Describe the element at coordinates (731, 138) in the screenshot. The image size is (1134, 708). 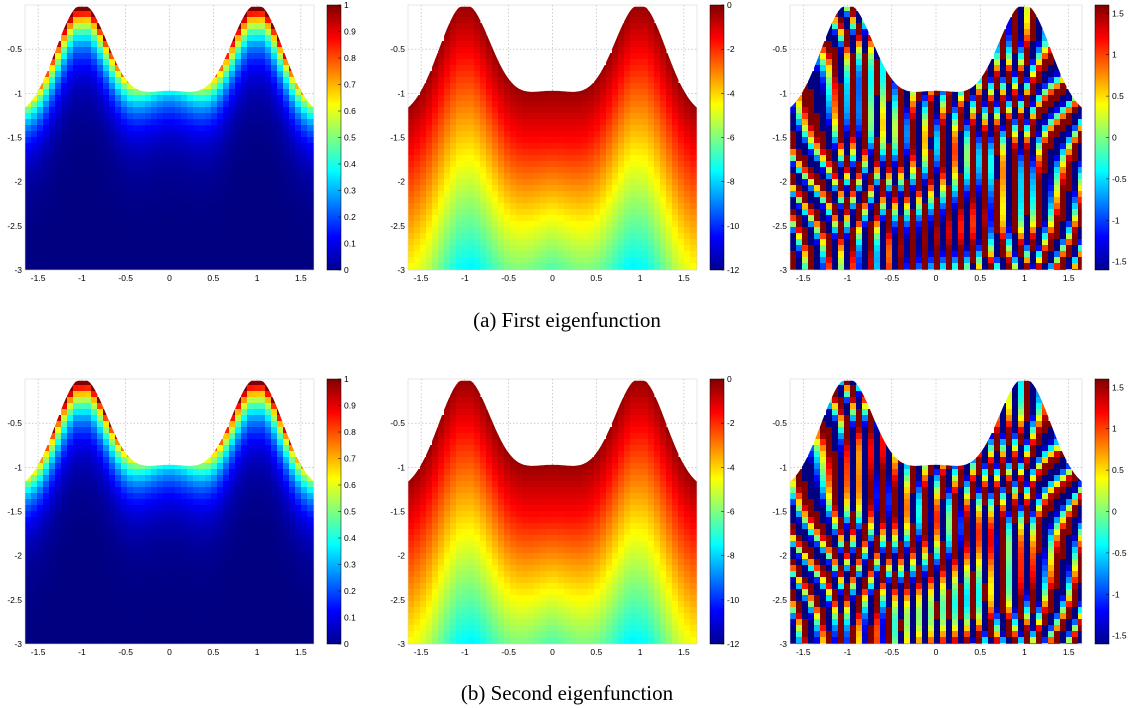
I see `colorbar-tick-label: -6` at that location.